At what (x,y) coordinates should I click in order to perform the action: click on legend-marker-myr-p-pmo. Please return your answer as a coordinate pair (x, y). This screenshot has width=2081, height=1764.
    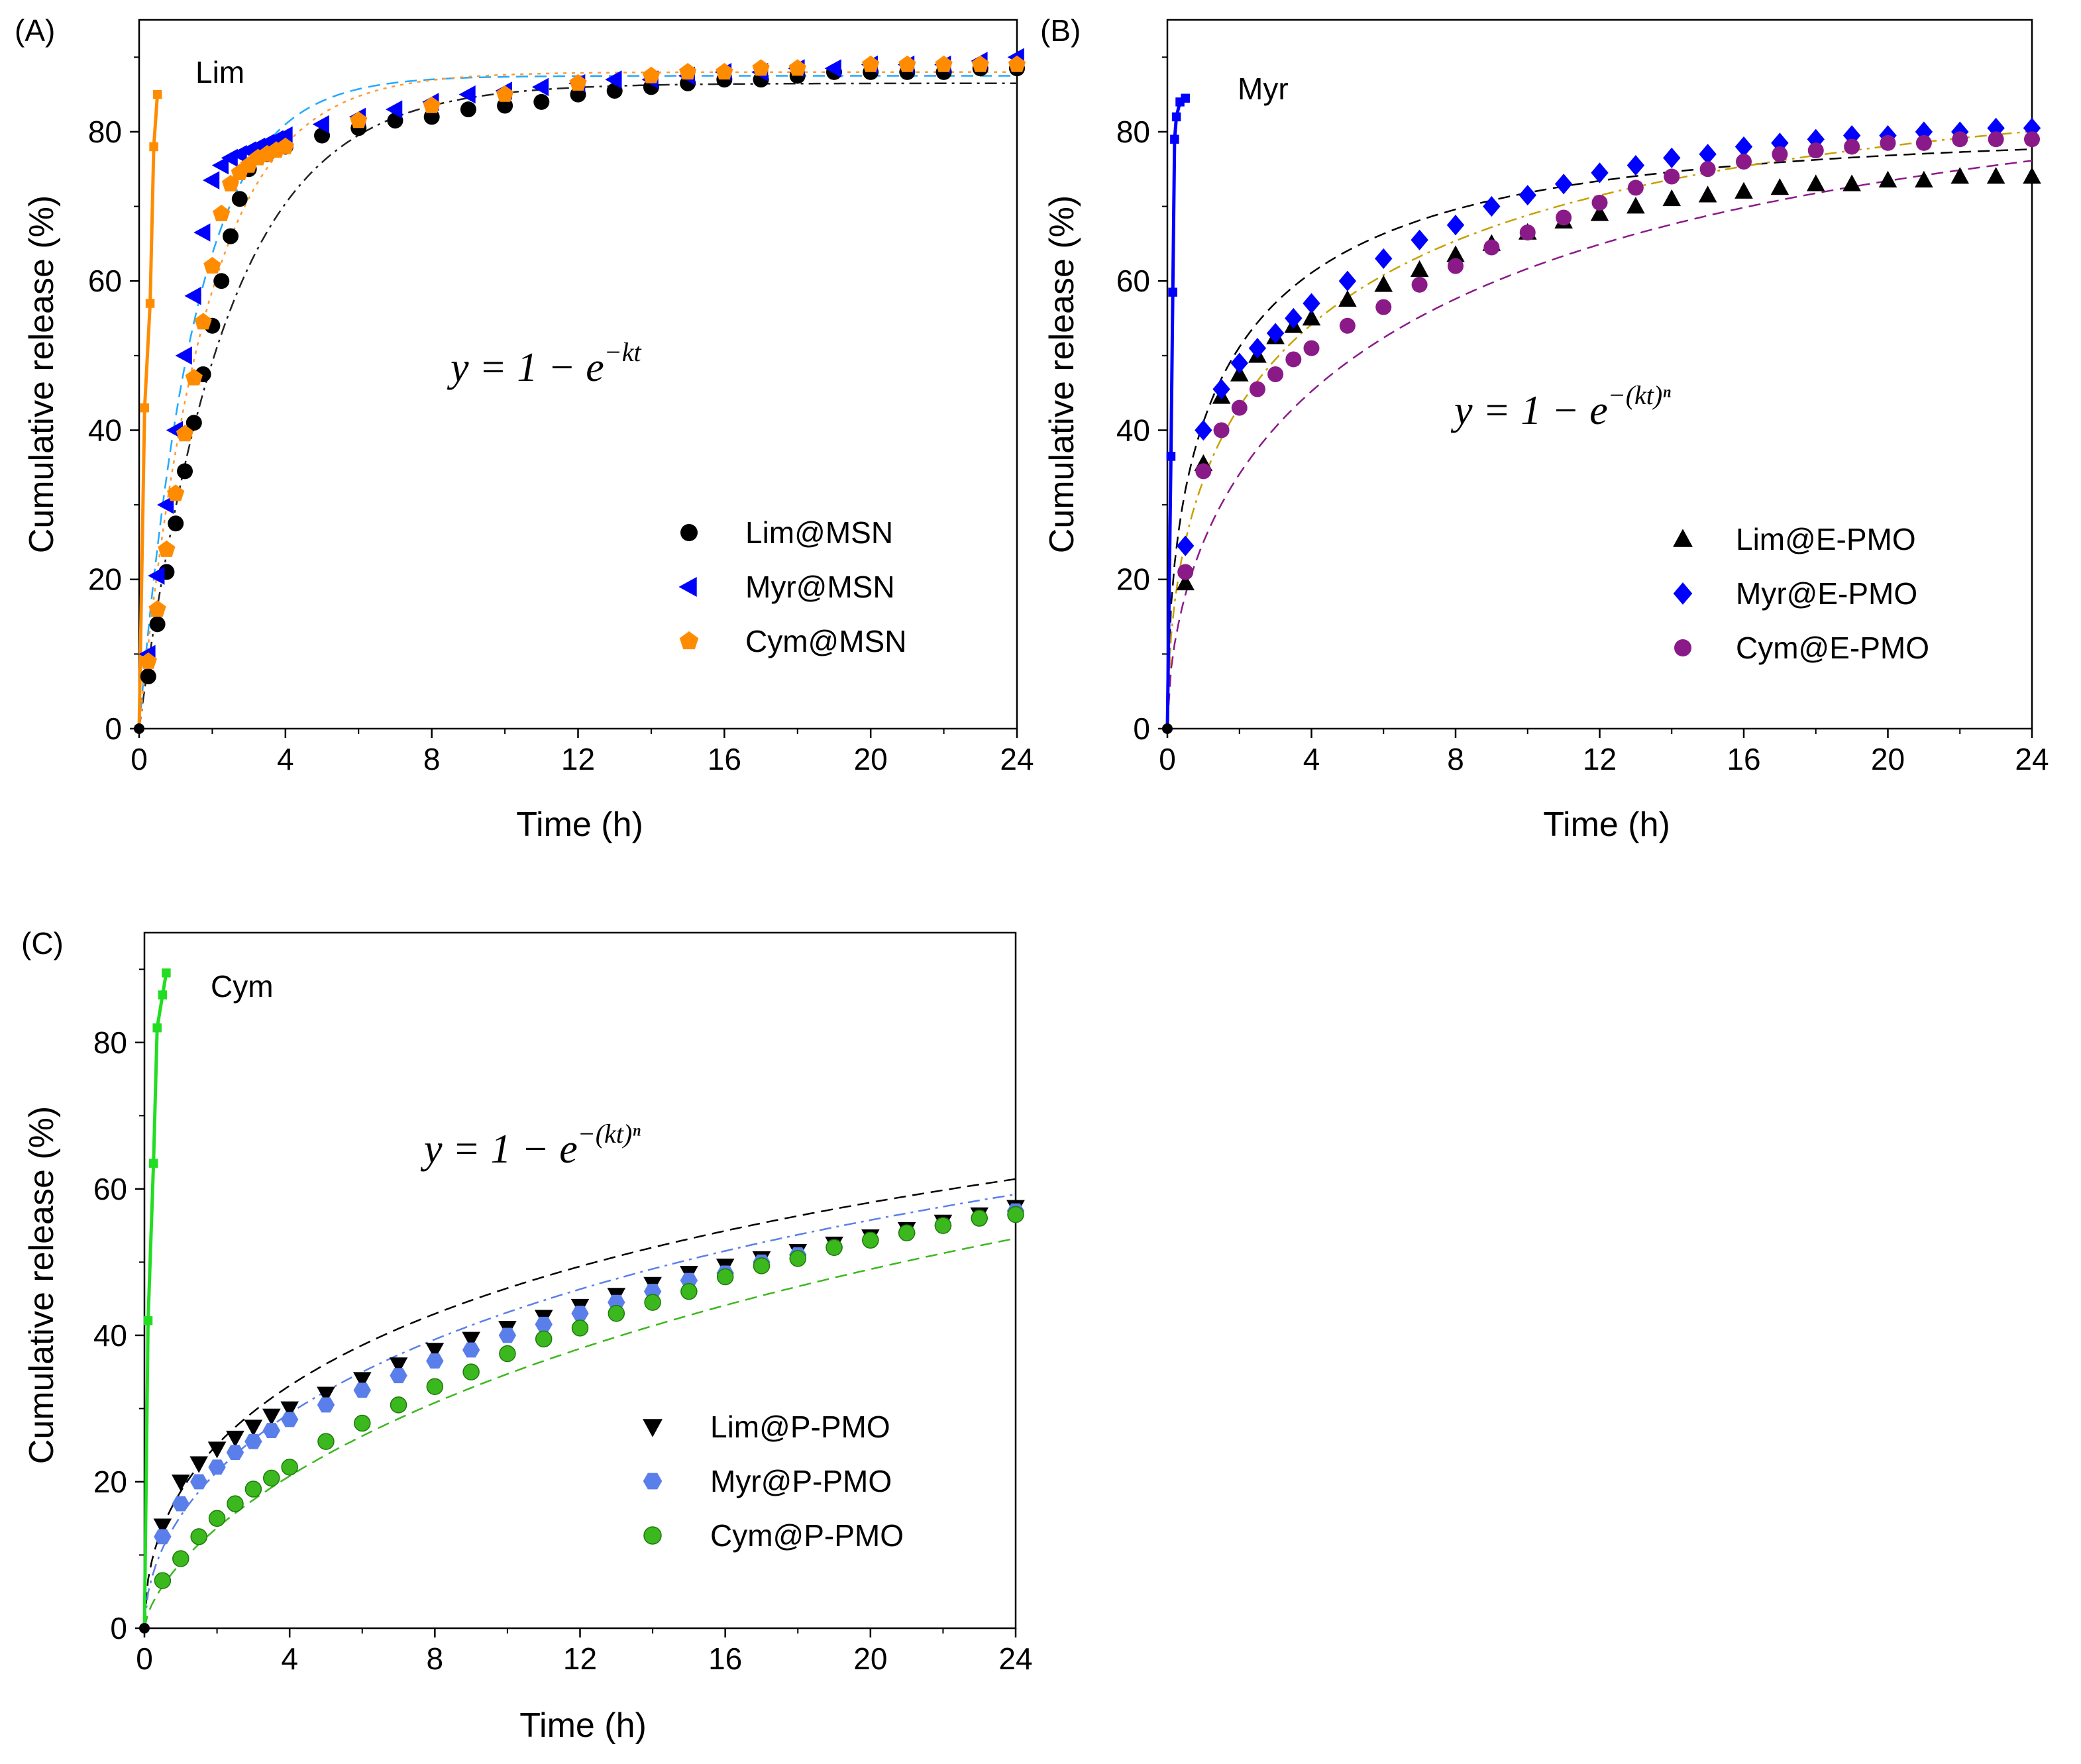
    Looking at the image, I should click on (653, 1481).